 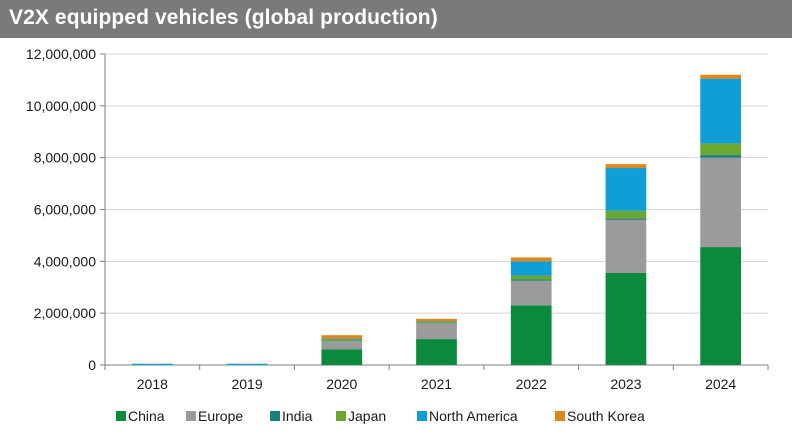 What do you see at coordinates (146, 416) in the screenshot?
I see `legend-label: China` at bounding box center [146, 416].